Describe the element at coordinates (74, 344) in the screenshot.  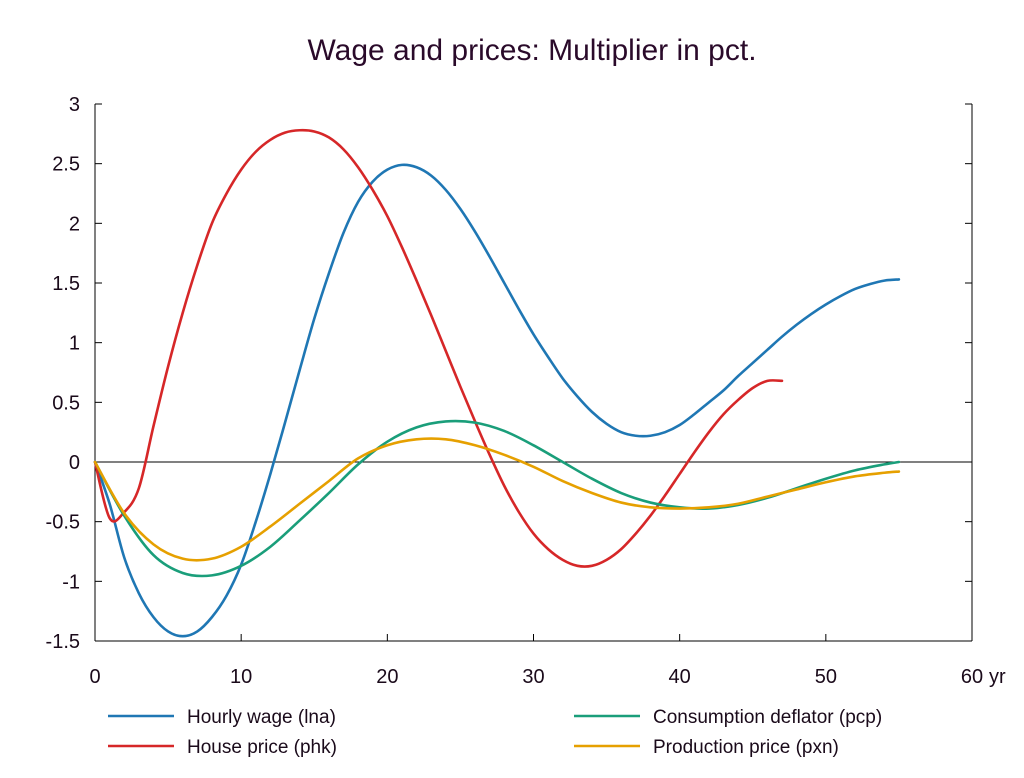
I see `y-tick-label: 1` at that location.